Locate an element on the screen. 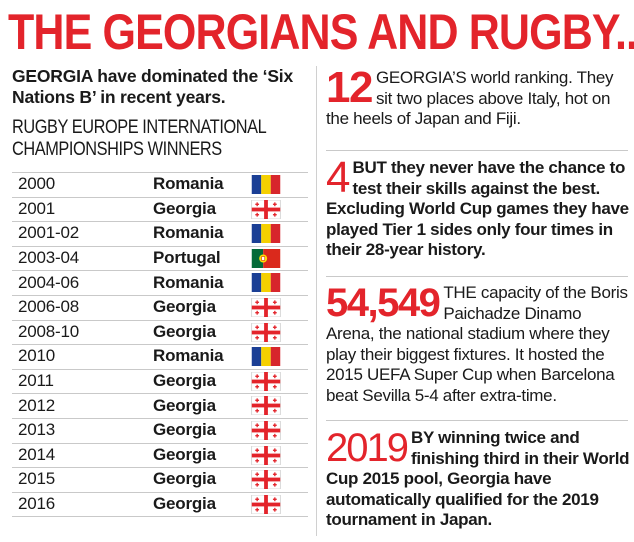 The height and width of the screenshot is (542, 634). table-heading-line-1: RUGBY EUROPE INTERNATIONAL is located at coordinates (139, 127).